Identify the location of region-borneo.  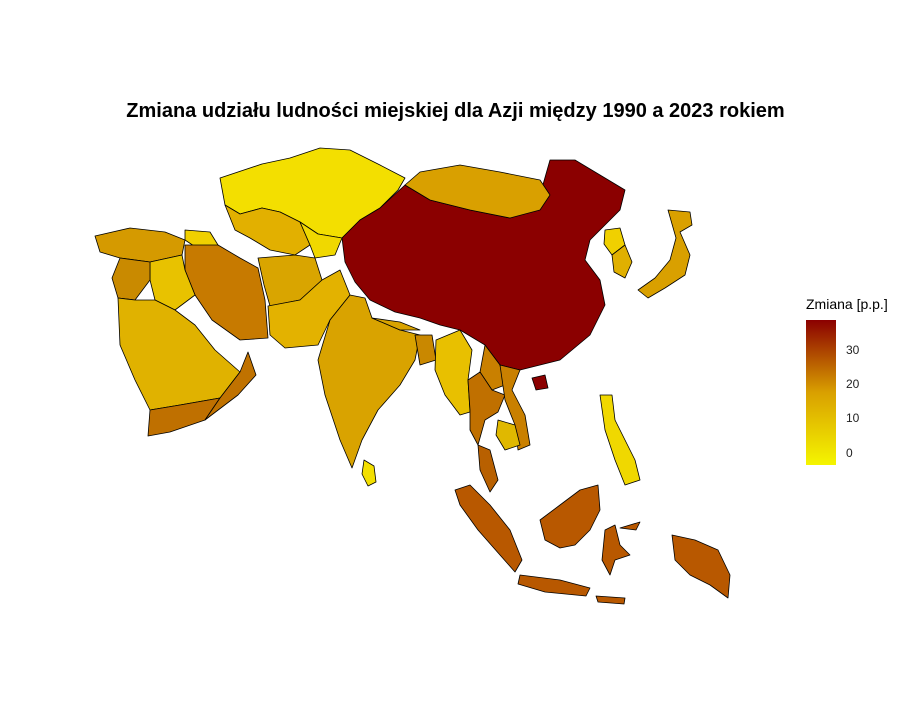
(570, 516).